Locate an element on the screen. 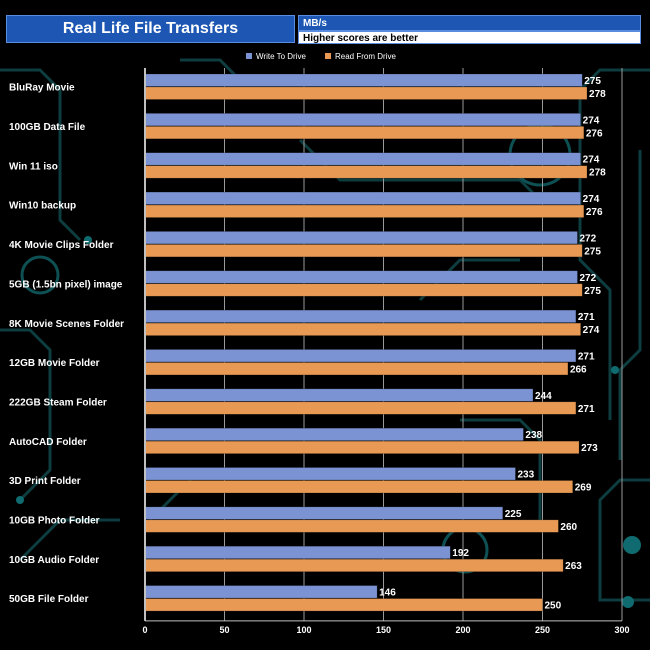 This screenshot has width=650, height=650. category-label: 8K Movie Scenes Folder is located at coordinates (66, 324).